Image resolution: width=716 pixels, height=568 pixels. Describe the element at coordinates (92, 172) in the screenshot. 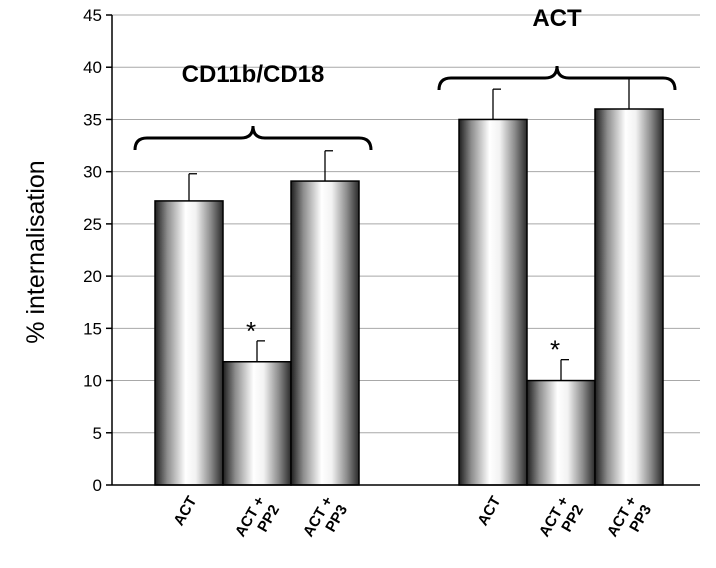

I see `y-tick-label: 30` at that location.